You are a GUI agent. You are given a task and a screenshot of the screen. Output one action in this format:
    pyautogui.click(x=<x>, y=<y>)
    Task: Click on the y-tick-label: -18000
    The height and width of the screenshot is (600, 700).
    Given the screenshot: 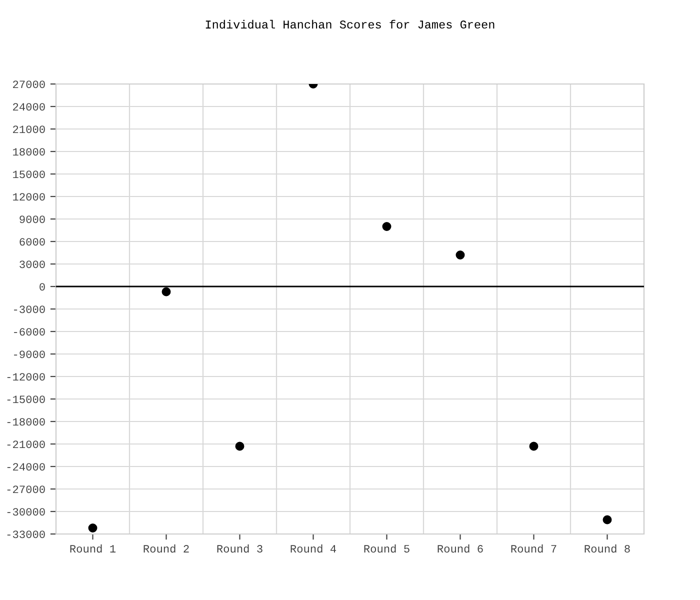 What is the action you would take?
    pyautogui.click(x=26, y=422)
    